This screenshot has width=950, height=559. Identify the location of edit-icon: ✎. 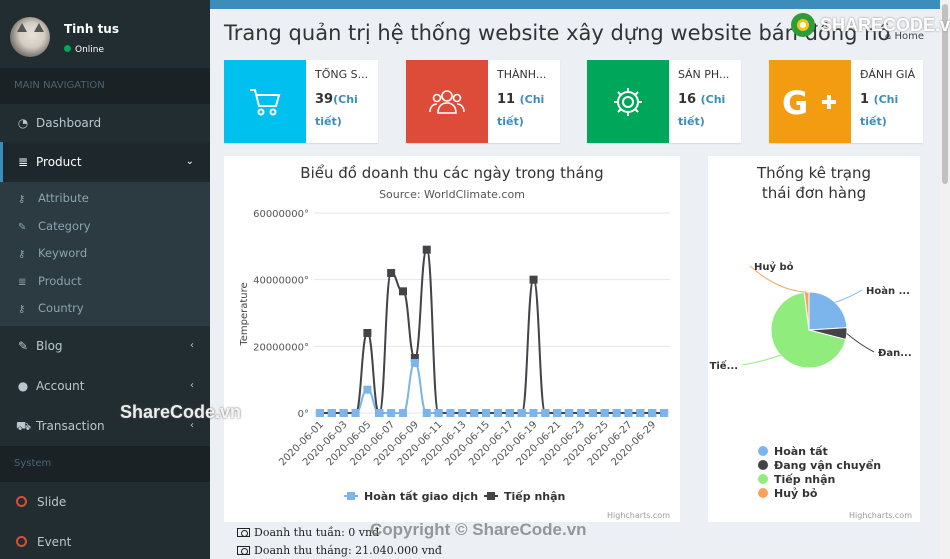
(22, 227).